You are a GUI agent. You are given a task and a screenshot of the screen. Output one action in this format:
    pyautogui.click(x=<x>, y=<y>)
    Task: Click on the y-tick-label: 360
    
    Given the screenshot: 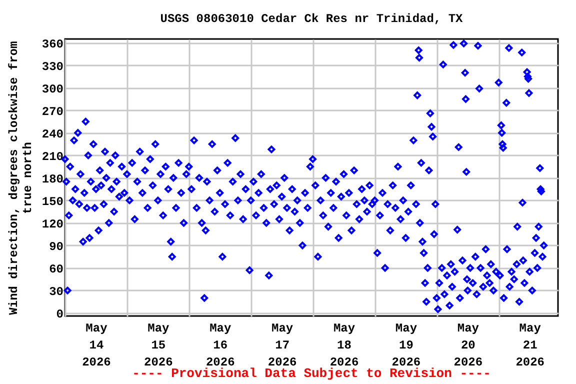 What is the action you would take?
    pyautogui.click(x=53, y=44)
    